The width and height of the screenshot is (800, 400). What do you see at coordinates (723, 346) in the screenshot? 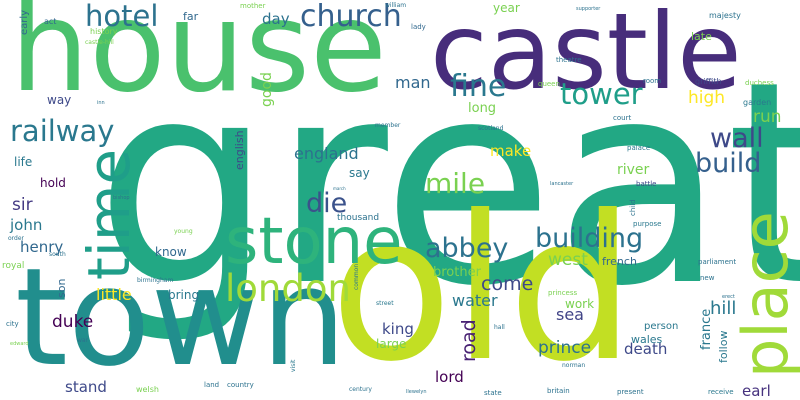
I see `word-follow: follow` at bounding box center [723, 346].